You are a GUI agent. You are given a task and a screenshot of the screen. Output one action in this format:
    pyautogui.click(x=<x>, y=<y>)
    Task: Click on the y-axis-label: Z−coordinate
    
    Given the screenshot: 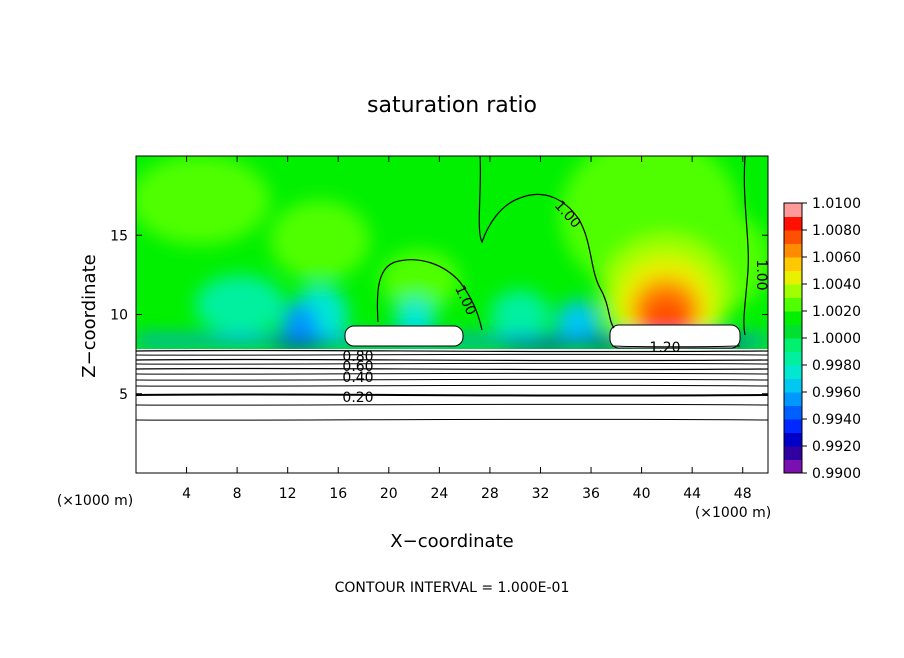 What is the action you would take?
    pyautogui.click(x=89, y=315)
    